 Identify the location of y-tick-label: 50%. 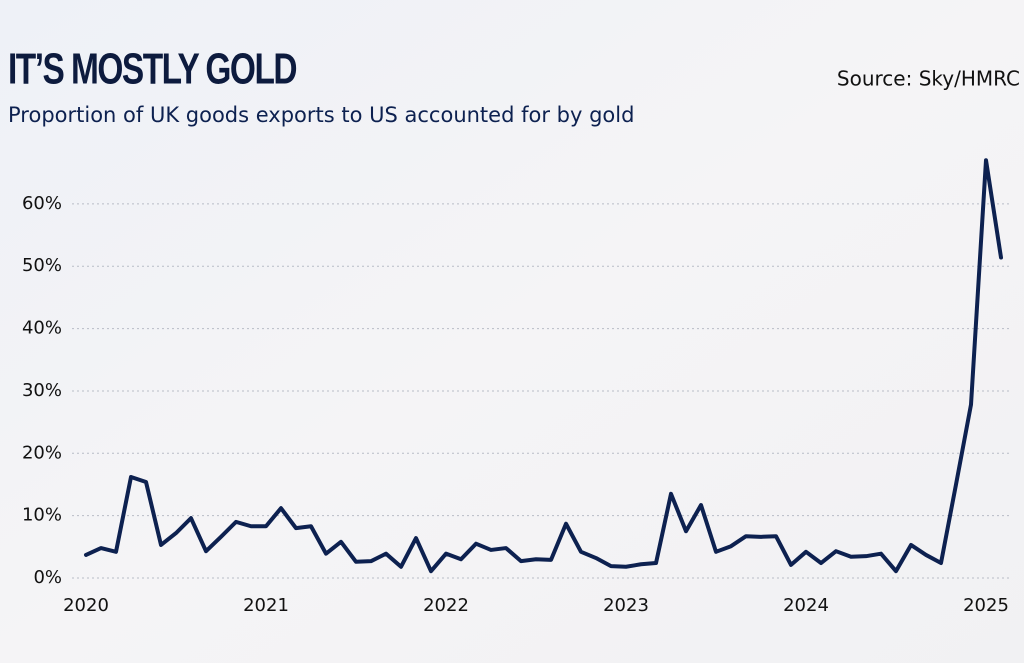
(42, 265).